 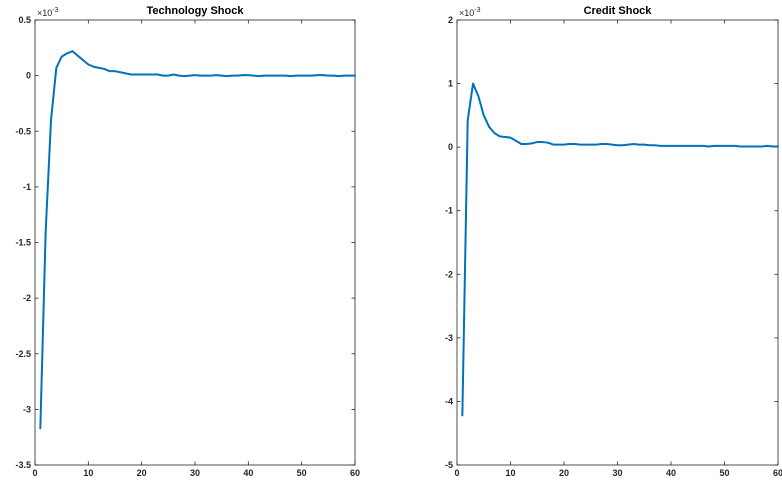 What do you see at coordinates (196, 11) in the screenshot?
I see `chart-title: Technology Shock` at bounding box center [196, 11].